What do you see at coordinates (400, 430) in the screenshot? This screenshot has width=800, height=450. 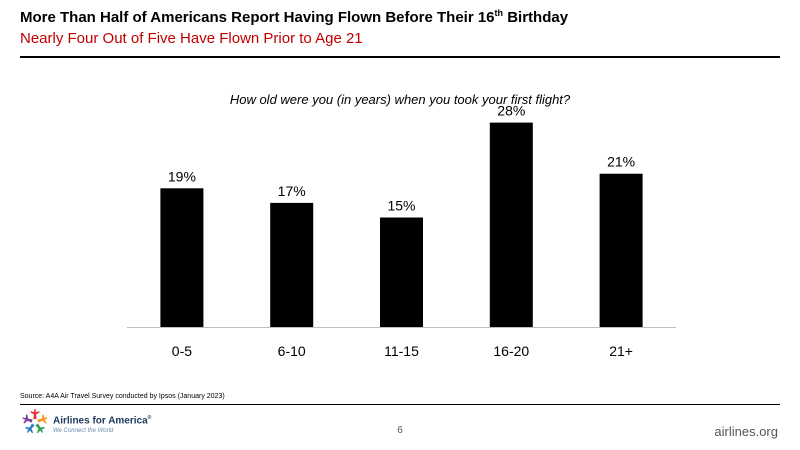 I see `page-number: 6` at bounding box center [400, 430].